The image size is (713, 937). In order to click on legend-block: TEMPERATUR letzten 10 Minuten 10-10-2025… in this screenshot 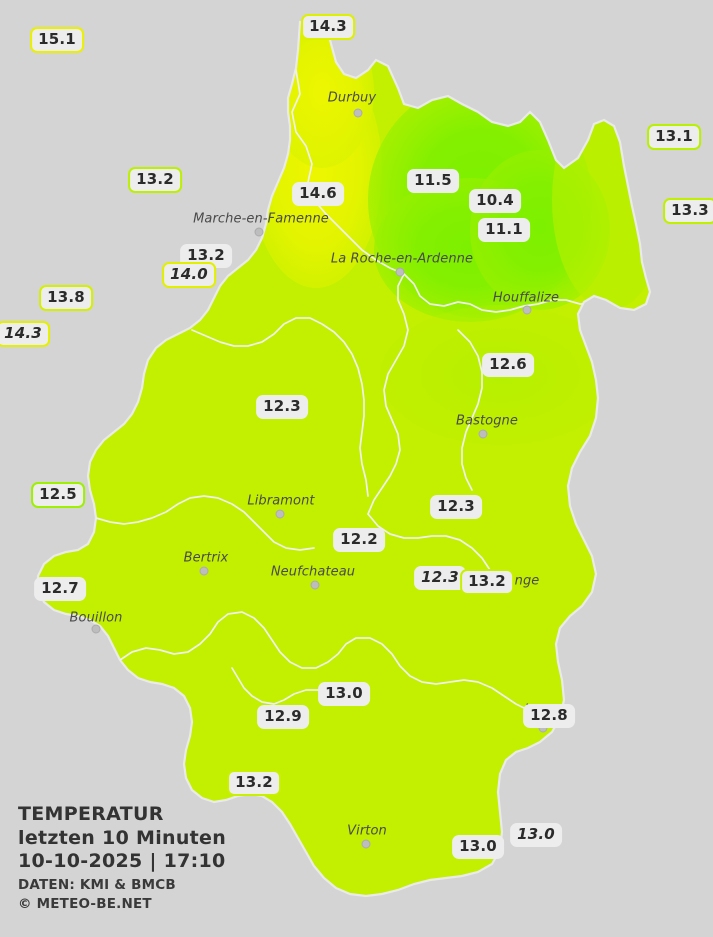, I will do `click(122, 859)`.